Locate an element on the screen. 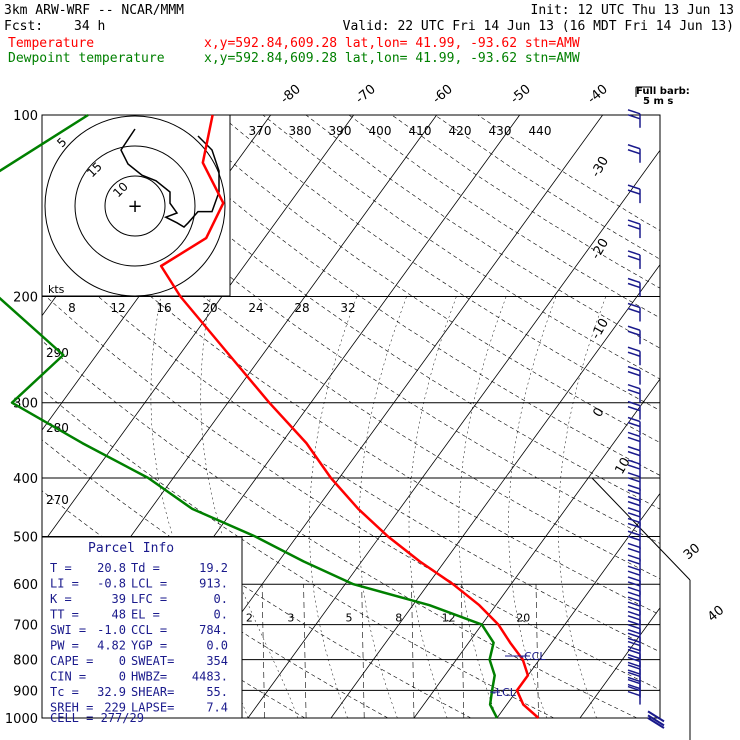 This screenshot has width=740, height=740. temp-tick--60: -60 is located at coordinates (443, 94).